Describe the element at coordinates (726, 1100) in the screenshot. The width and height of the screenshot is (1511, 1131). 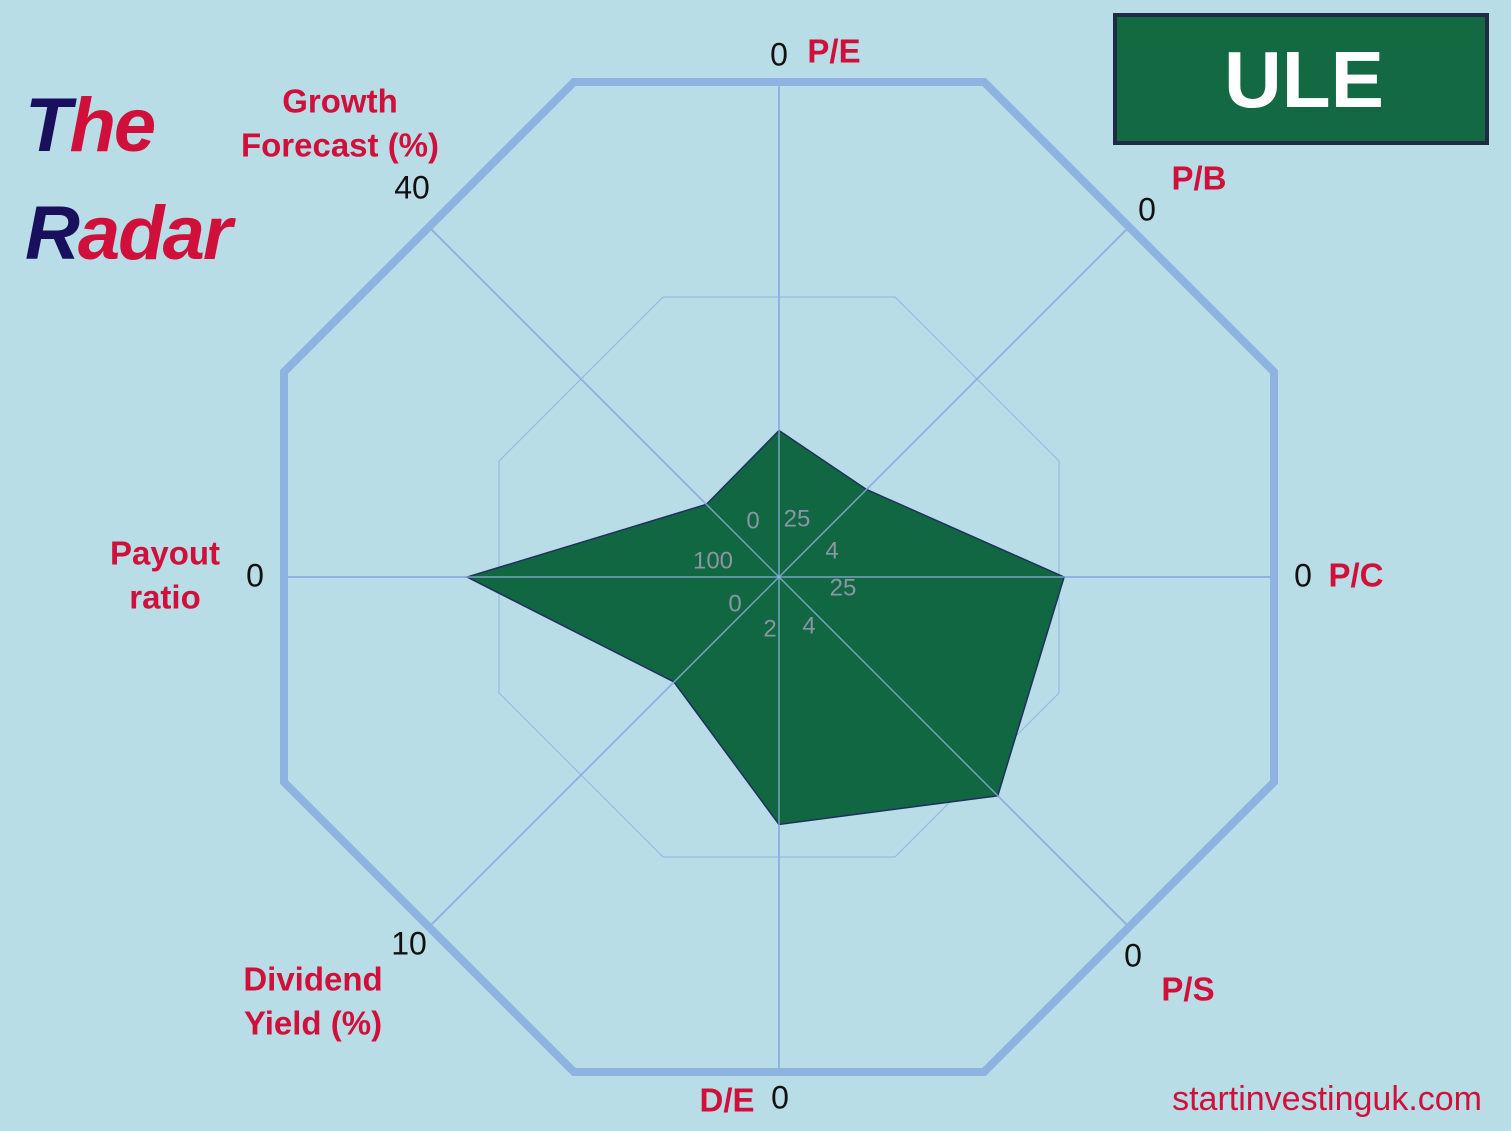
I see `axis-name: D/E` at that location.